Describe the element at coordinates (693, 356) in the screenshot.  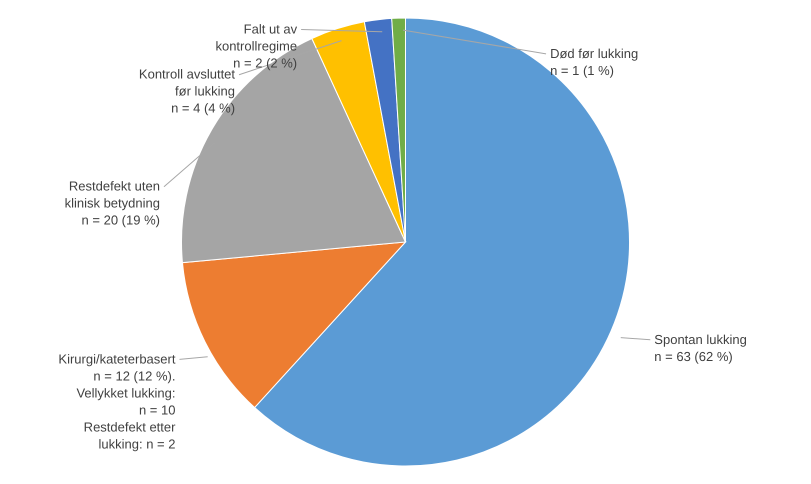
I see `data-label: n = 63 (62 %)` at that location.